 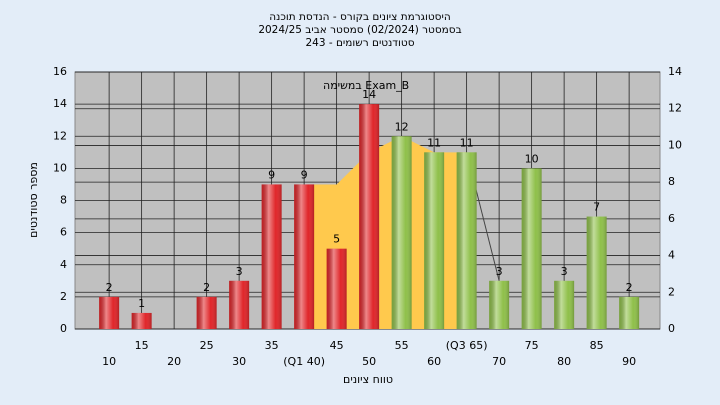 What do you see at coordinates (142, 345) in the screenshot?
I see `x-tick-label: 15` at bounding box center [142, 345].